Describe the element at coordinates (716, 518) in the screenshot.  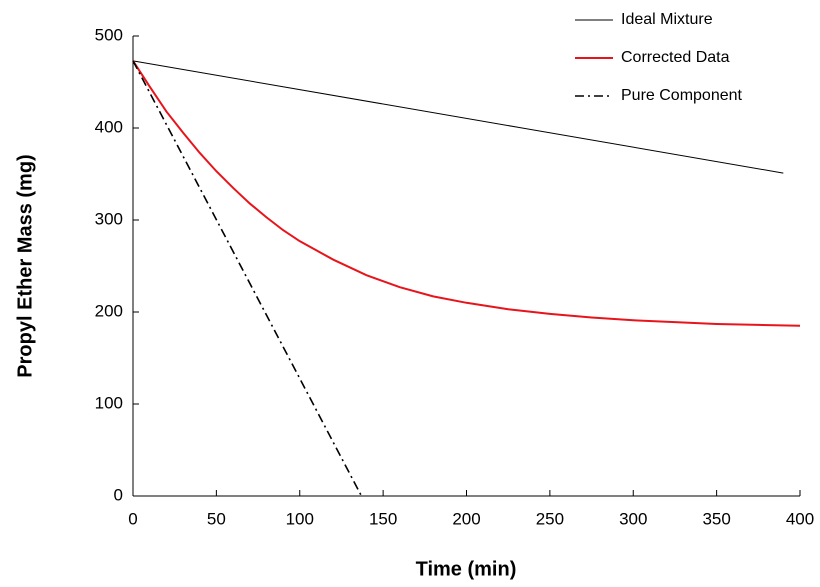
I see `x-tick-label: 350` at that location.